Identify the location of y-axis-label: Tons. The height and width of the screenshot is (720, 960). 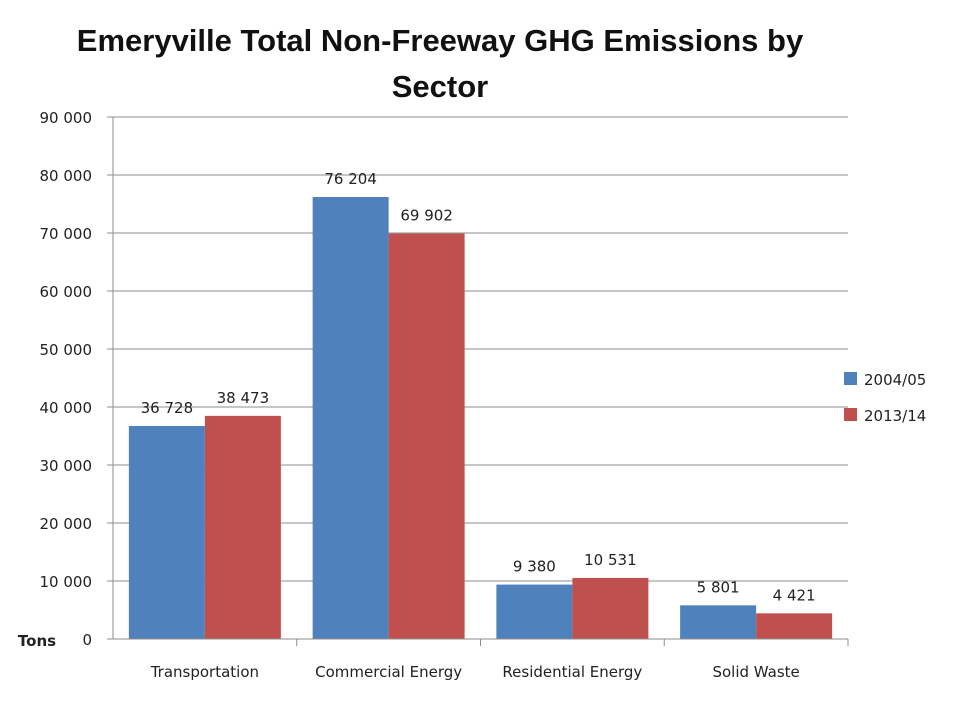
(37, 641).